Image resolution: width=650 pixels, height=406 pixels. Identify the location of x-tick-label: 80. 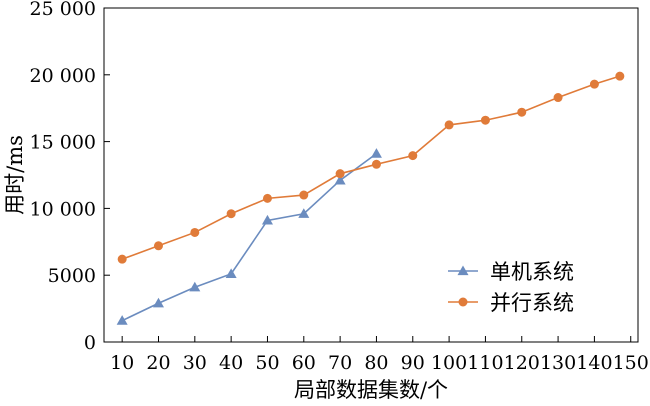
(376, 363).